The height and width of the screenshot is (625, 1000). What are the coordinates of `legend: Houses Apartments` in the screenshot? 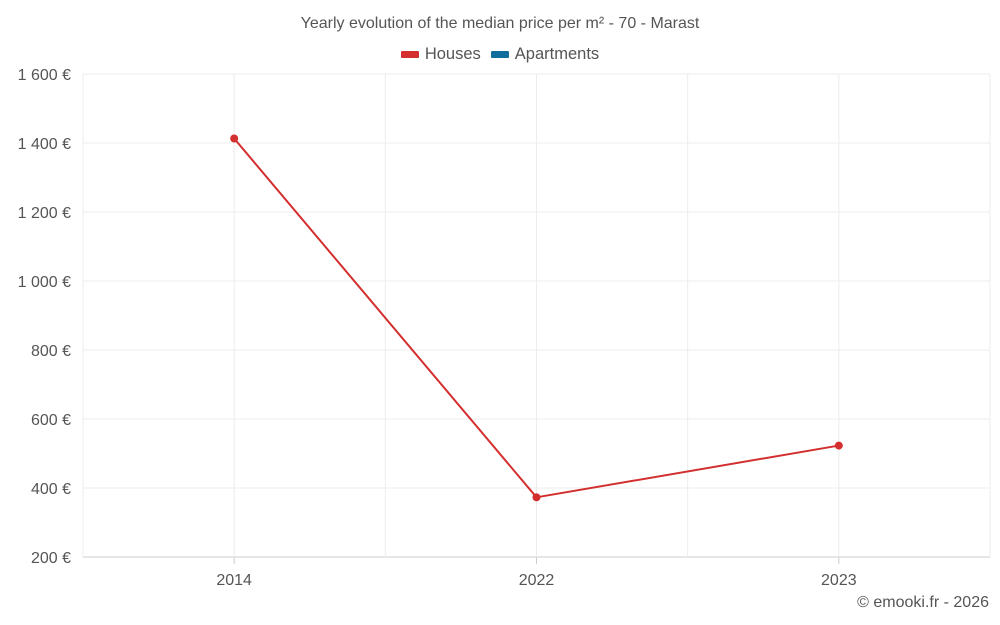 It's located at (500, 54).